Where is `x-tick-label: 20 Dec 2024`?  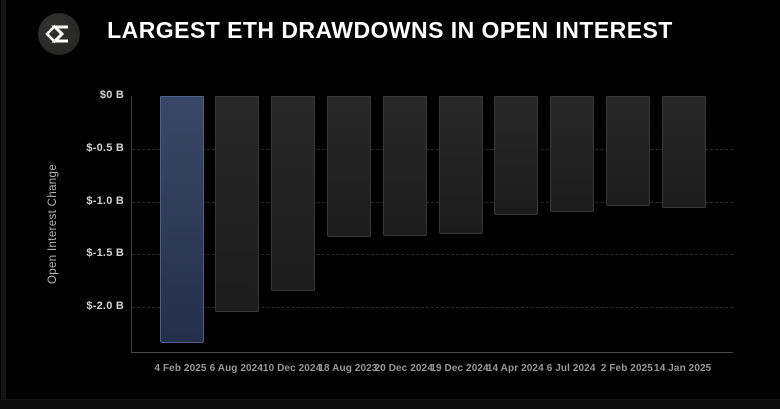 x-tick-label: 20 Dec 2024 is located at coordinates (403, 368).